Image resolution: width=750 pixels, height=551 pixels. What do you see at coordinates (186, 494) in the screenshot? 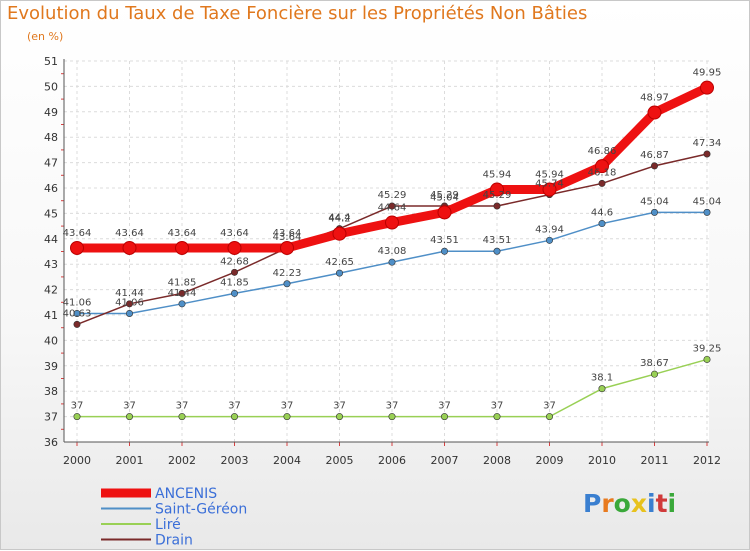
I see `legend-label: ANCENIS` at bounding box center [186, 494].